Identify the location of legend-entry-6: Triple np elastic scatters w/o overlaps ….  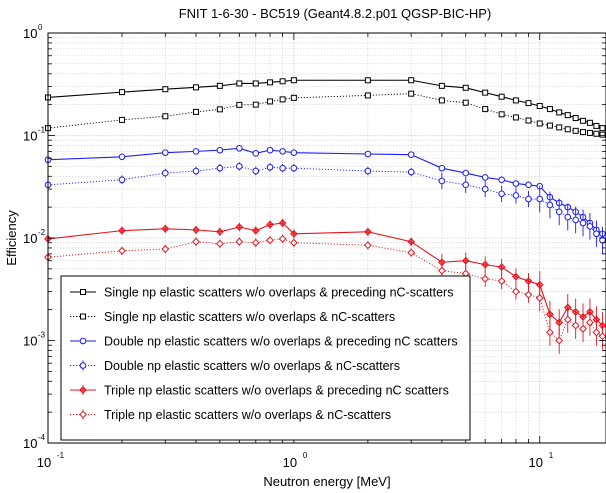
(230, 415).